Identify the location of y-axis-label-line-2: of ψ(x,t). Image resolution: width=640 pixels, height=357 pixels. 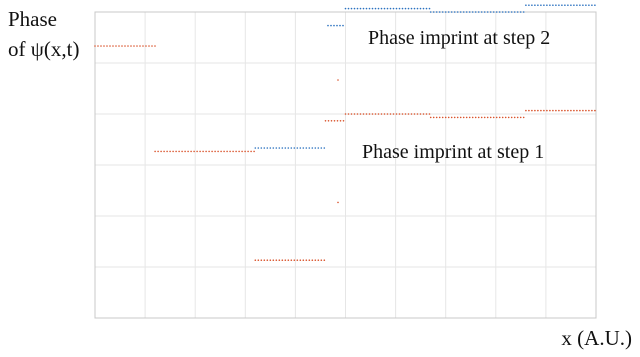
(44, 49).